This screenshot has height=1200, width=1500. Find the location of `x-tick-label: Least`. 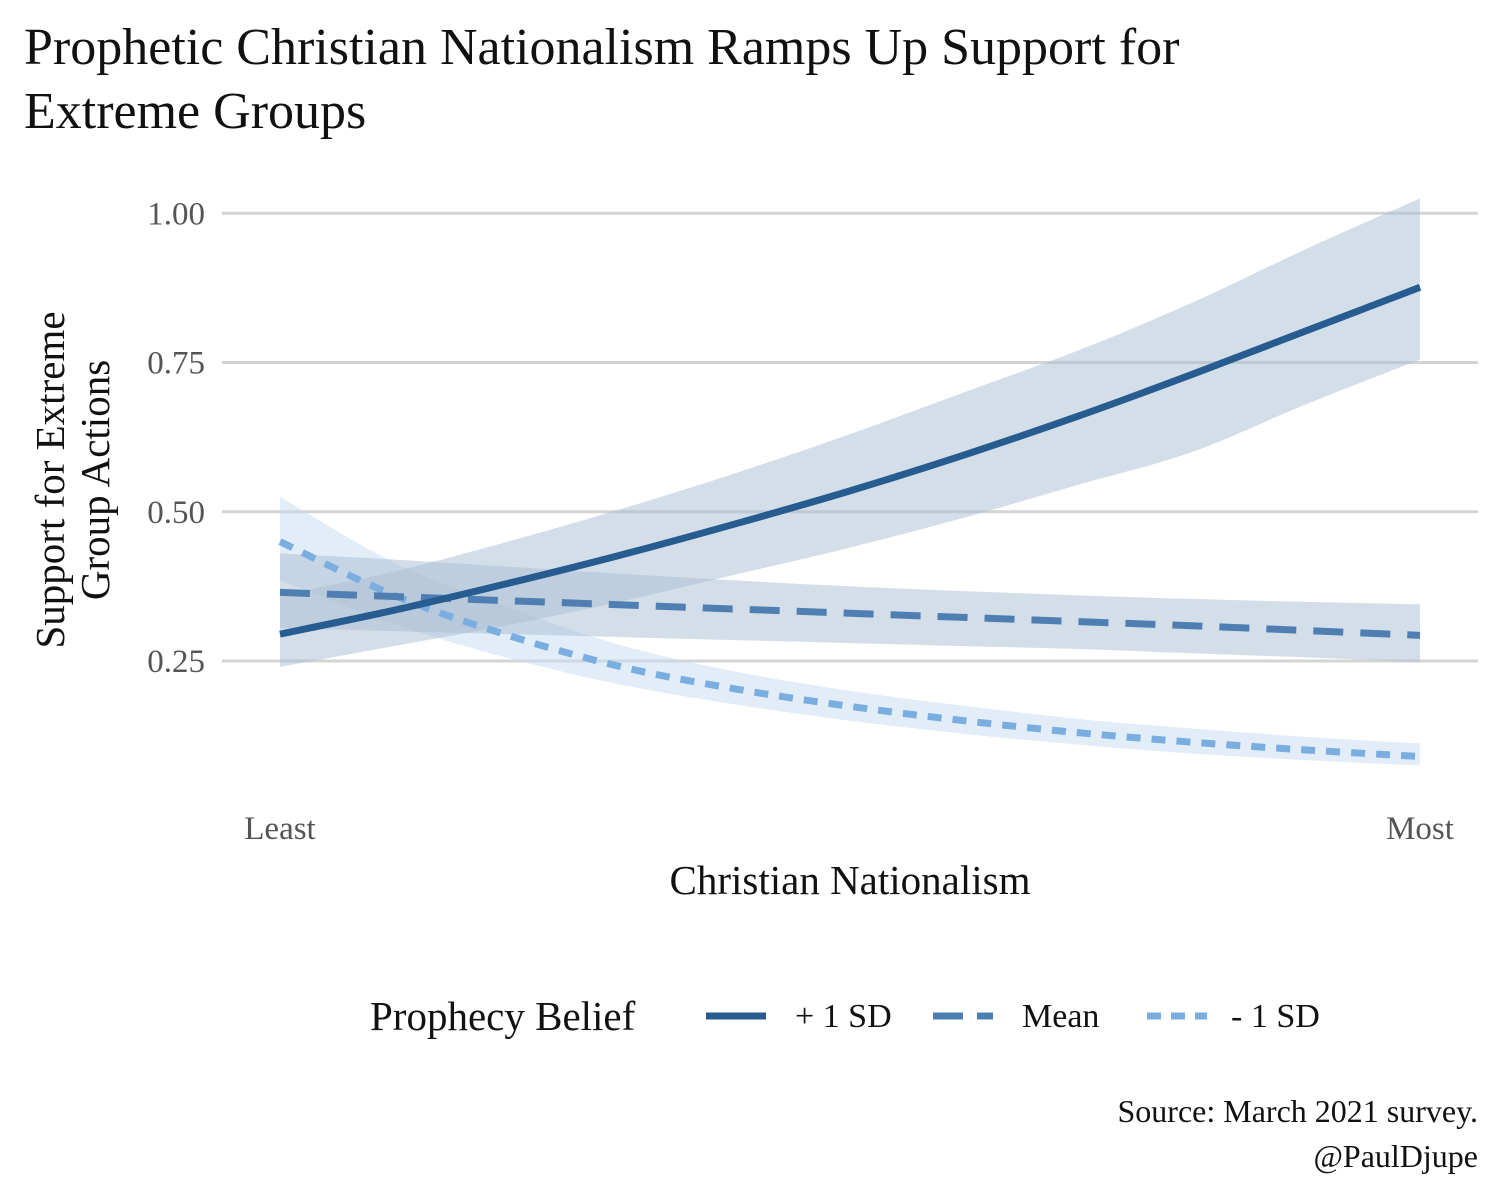

x-tick-label: Least is located at coordinates (279, 829).